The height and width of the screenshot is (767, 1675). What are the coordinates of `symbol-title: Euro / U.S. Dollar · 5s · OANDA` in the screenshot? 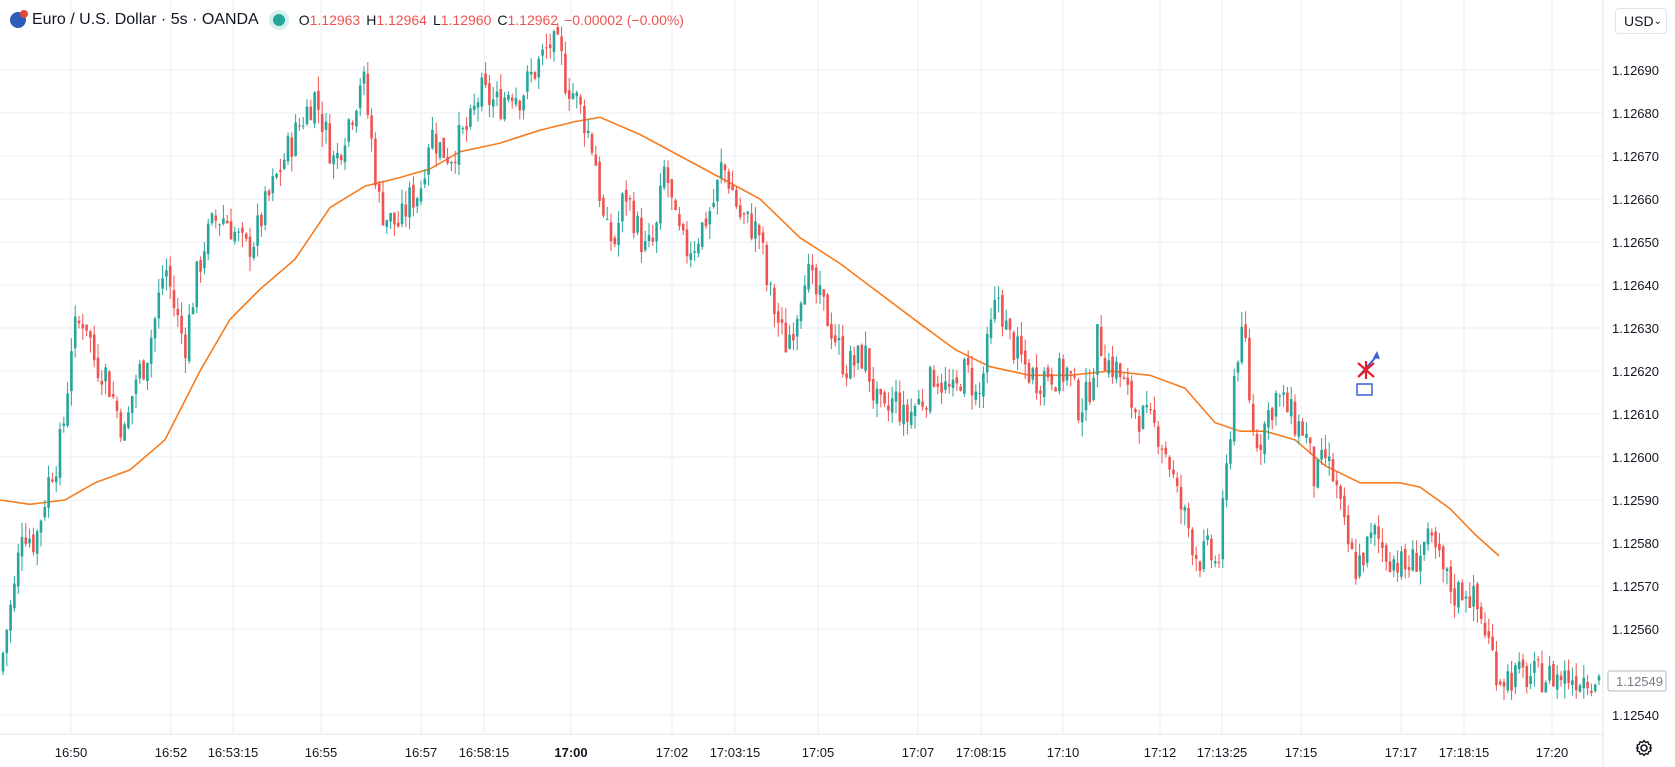 It's located at (145, 19).